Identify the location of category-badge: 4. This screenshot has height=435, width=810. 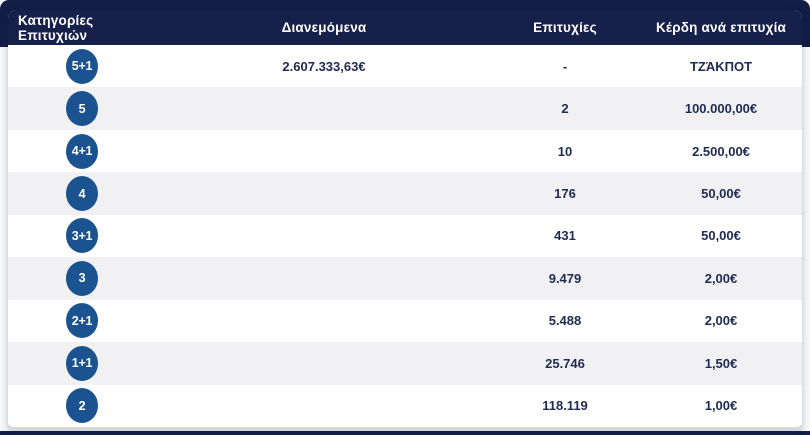
(82, 194).